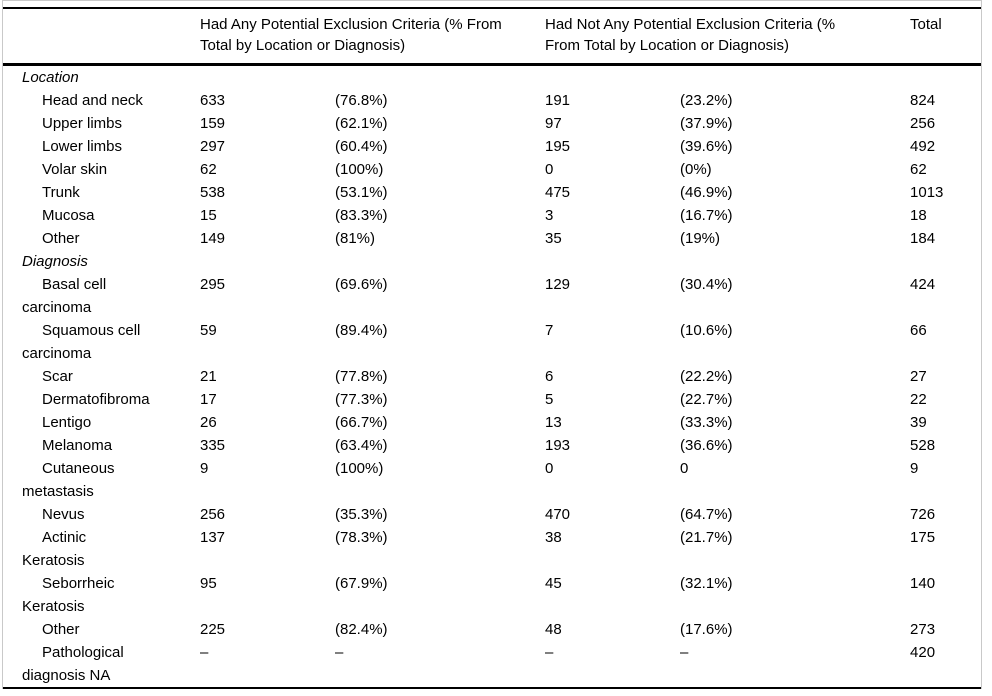 This screenshot has height=696, width=992. I want to click on percent-had-not-any-cell: (32.1%), so click(706, 583).